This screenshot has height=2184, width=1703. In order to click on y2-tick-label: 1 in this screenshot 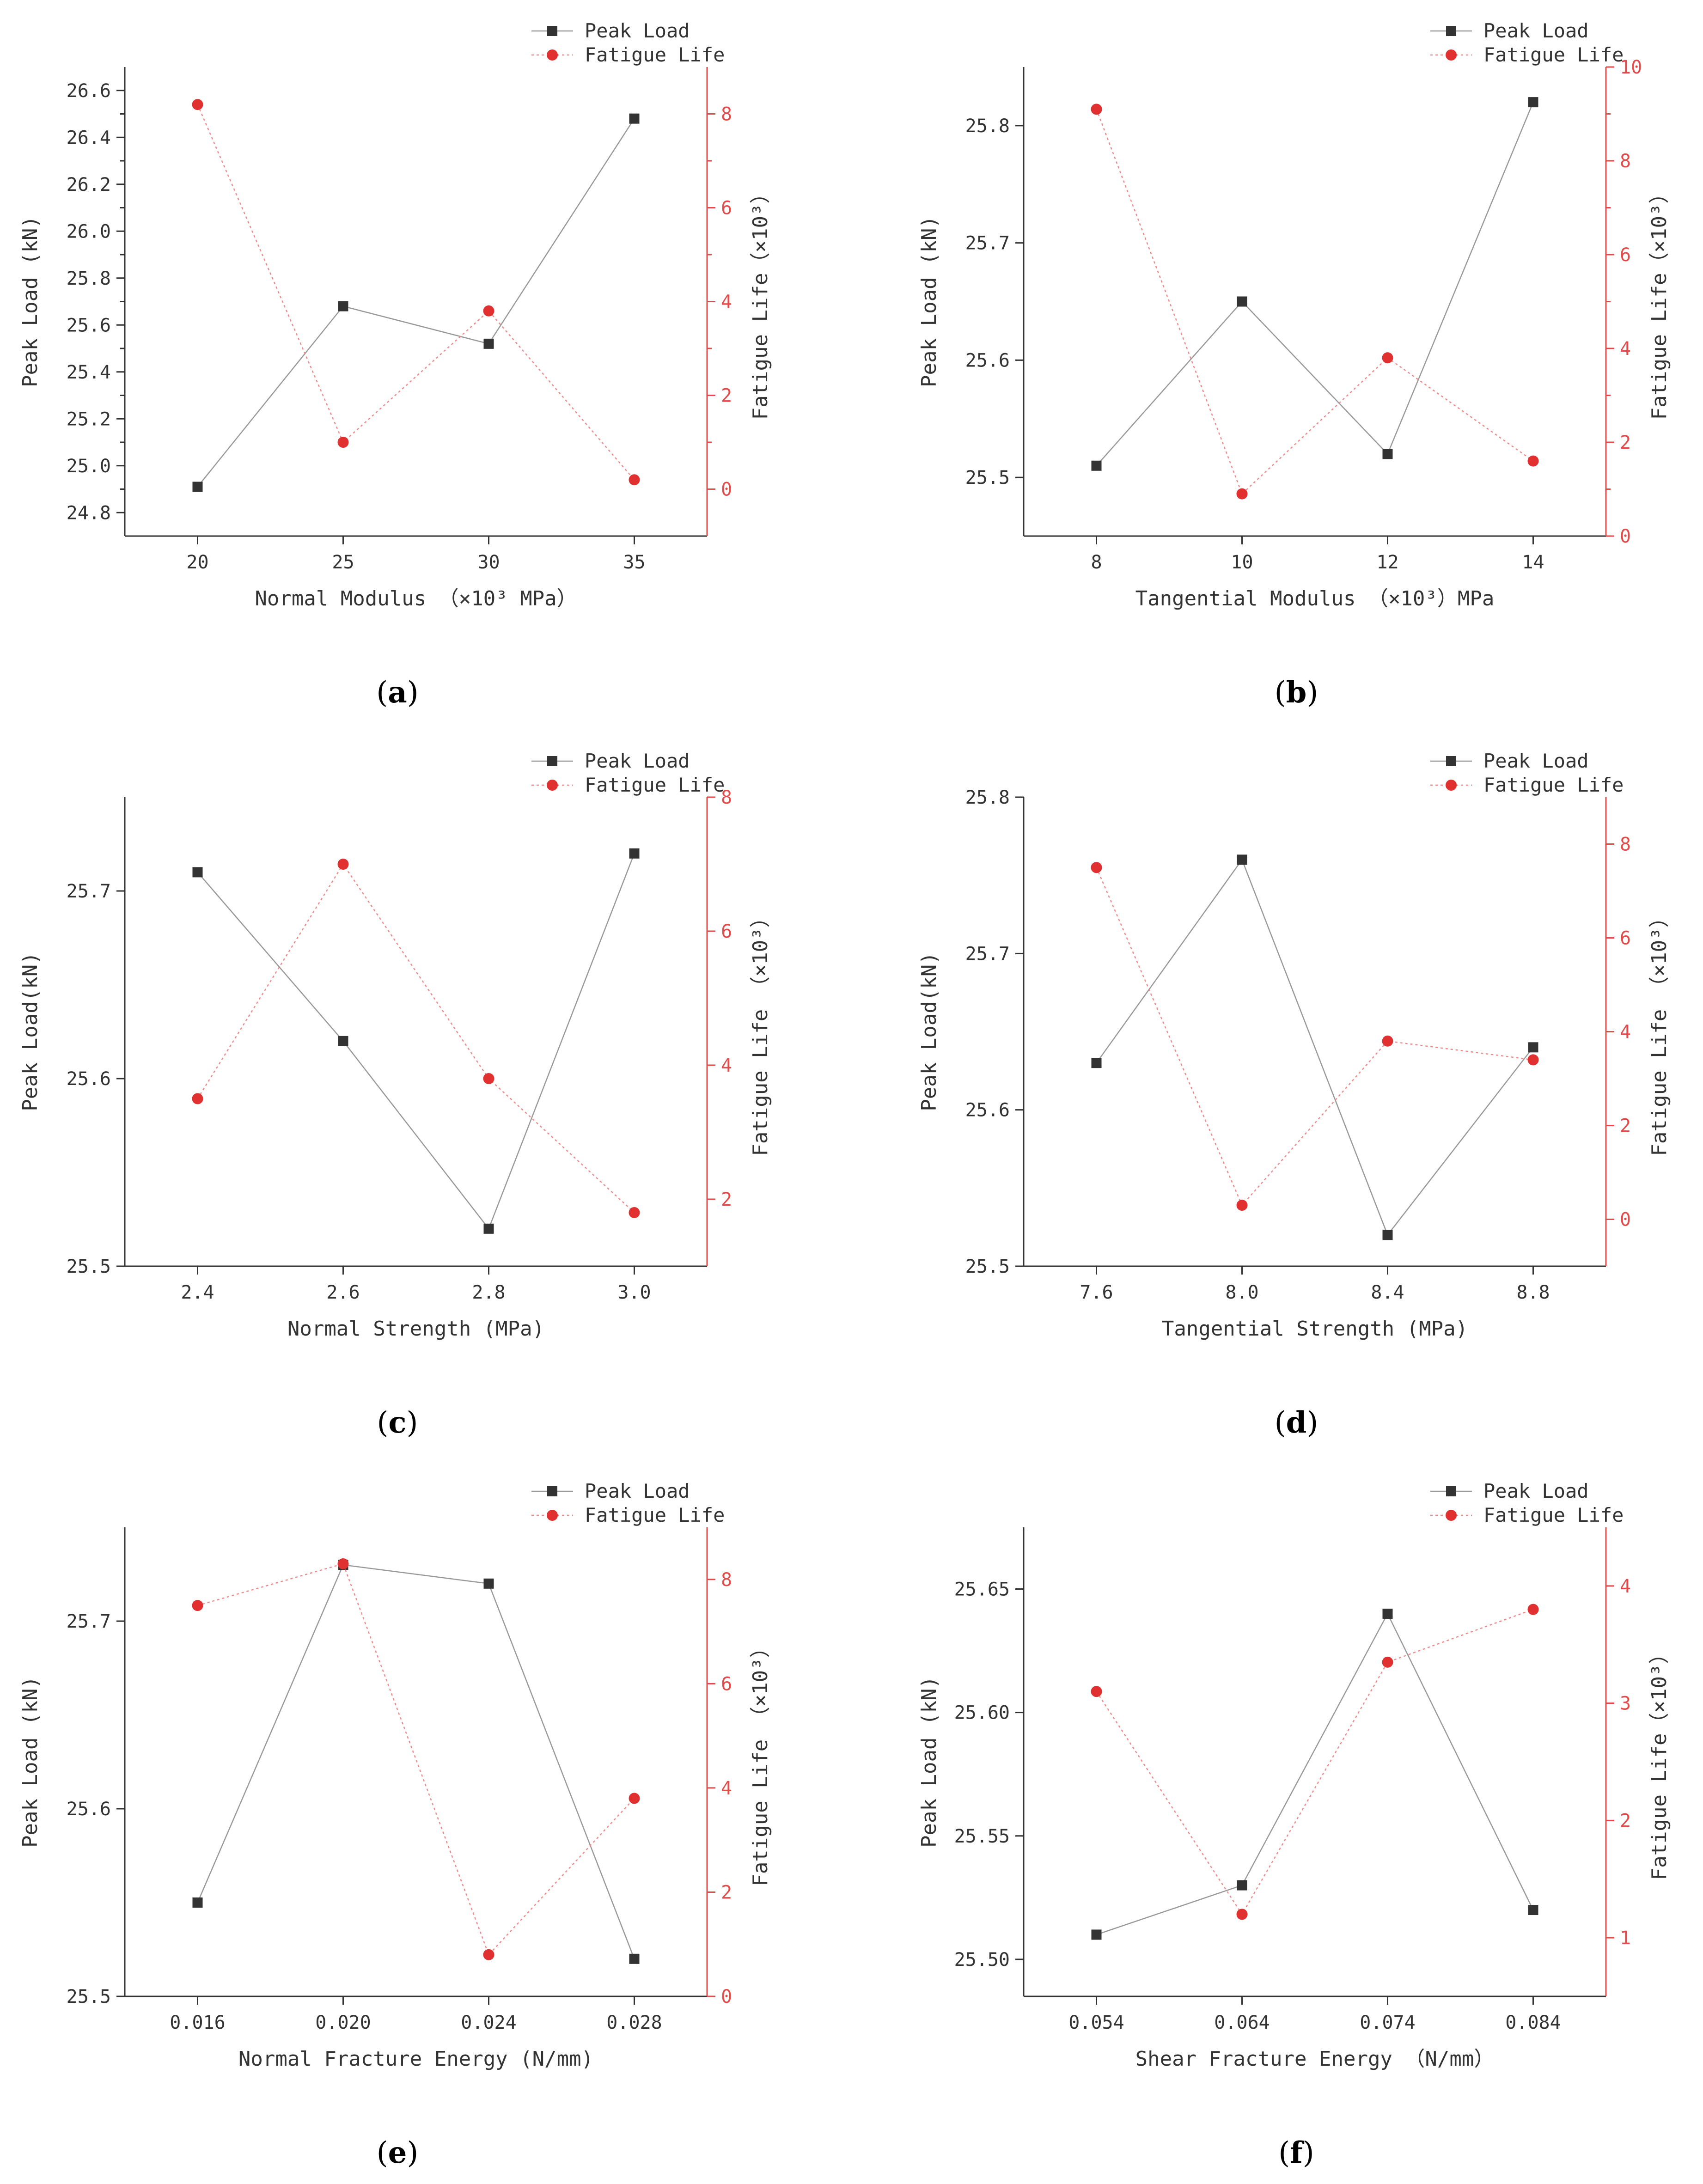, I will do `click(1625, 1938)`.